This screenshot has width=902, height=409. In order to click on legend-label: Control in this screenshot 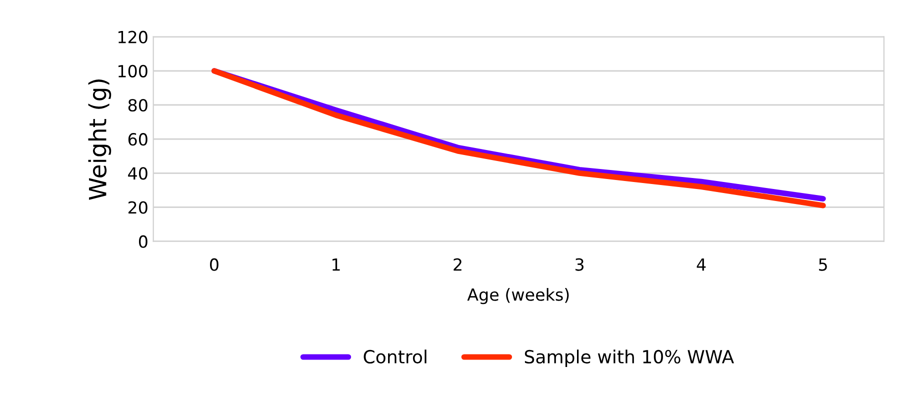, I will do `click(395, 357)`.